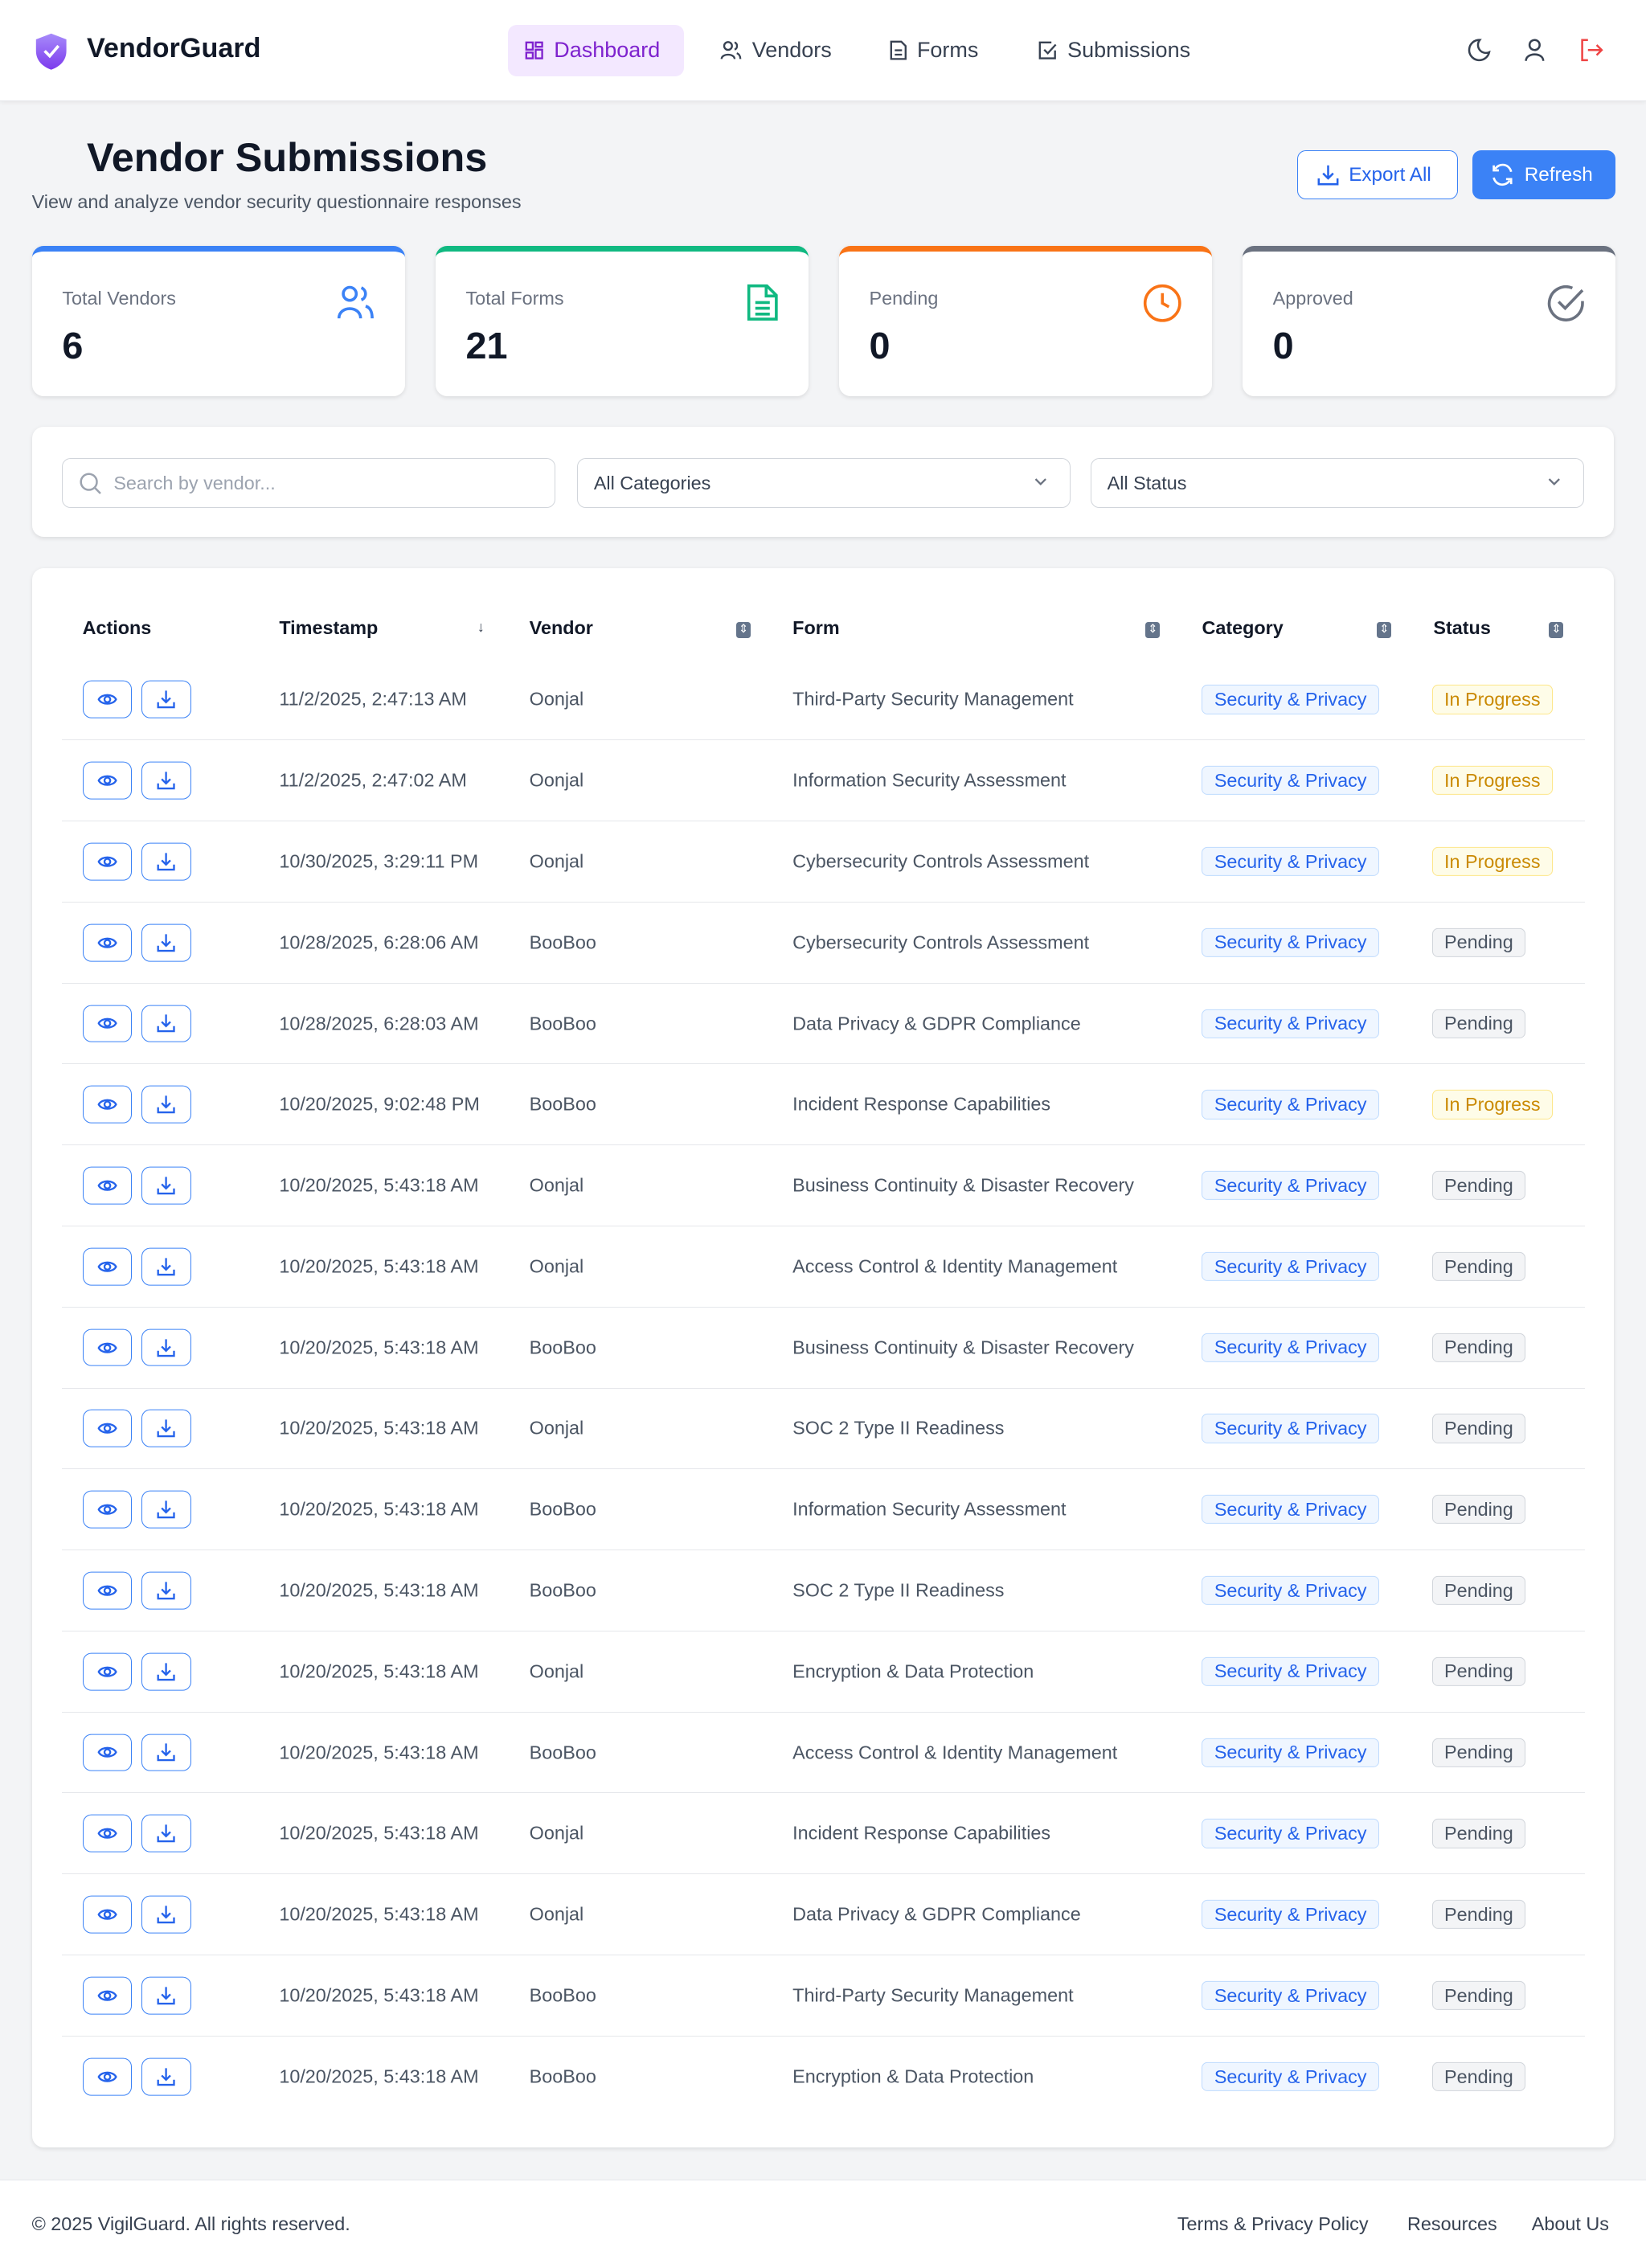 The image size is (1646, 2268). I want to click on footer-link-about: About Us, so click(1570, 2224).